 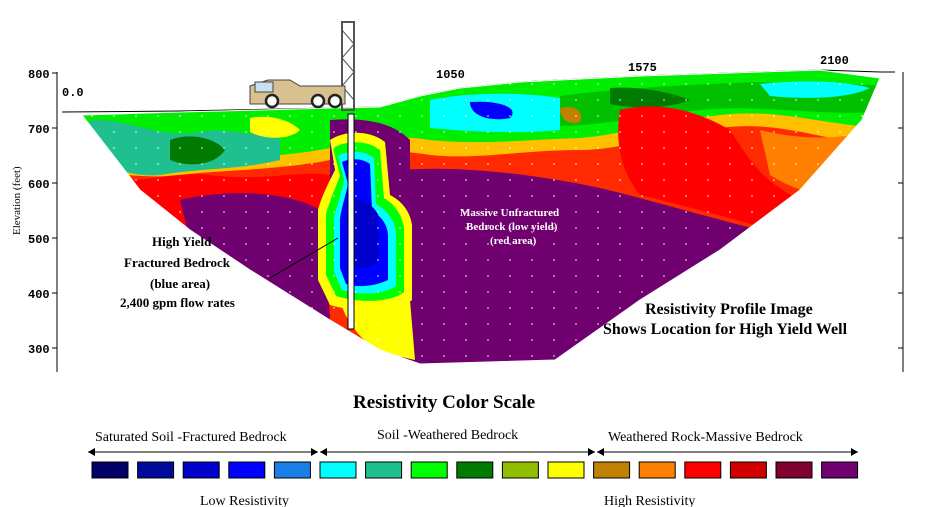 What do you see at coordinates (34, 220) in the screenshot?
I see `left-elevation-axis: 800 700 600 500 400 300 Elevation (feet)` at bounding box center [34, 220].